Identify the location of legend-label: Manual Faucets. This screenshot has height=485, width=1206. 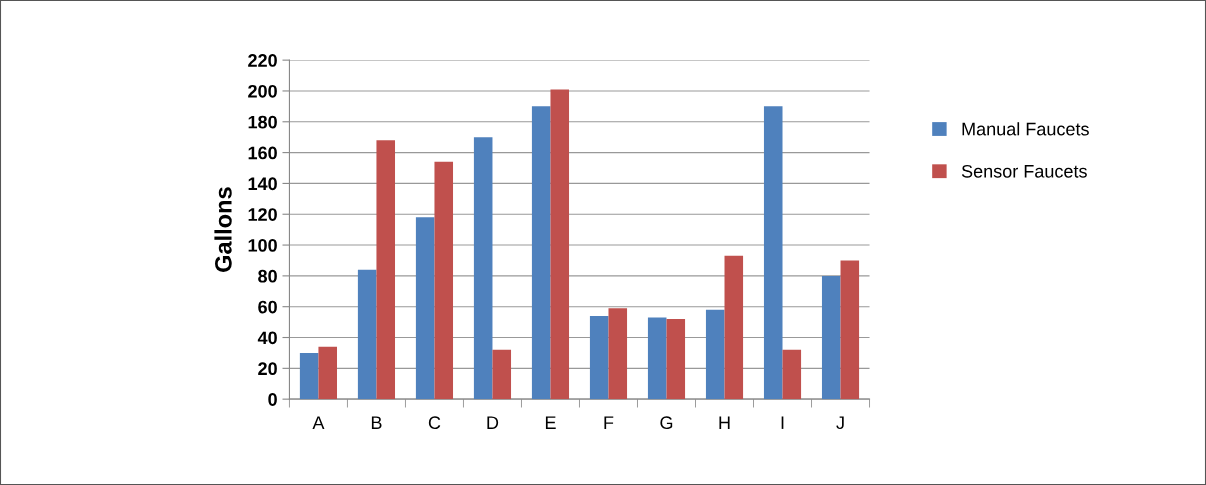
(1025, 129).